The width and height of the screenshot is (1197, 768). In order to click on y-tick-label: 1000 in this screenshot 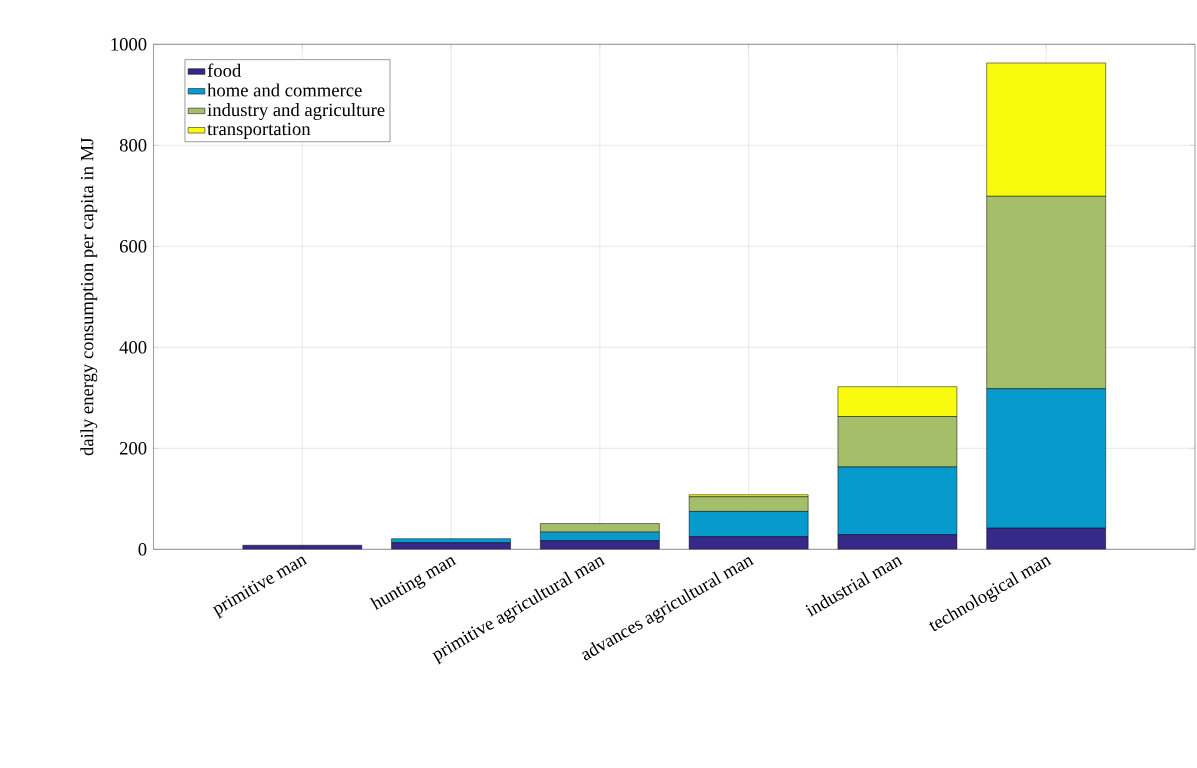, I will do `click(129, 44)`.